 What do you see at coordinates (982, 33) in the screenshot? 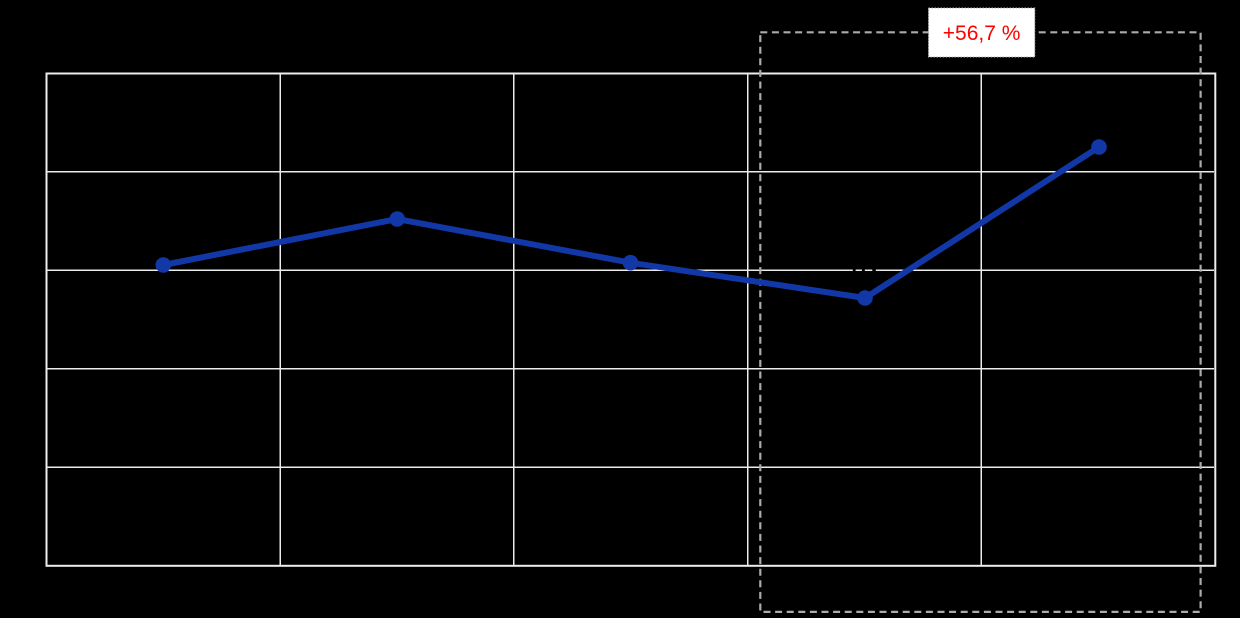
I see `svg-text: +56,7 %` at bounding box center [982, 33].